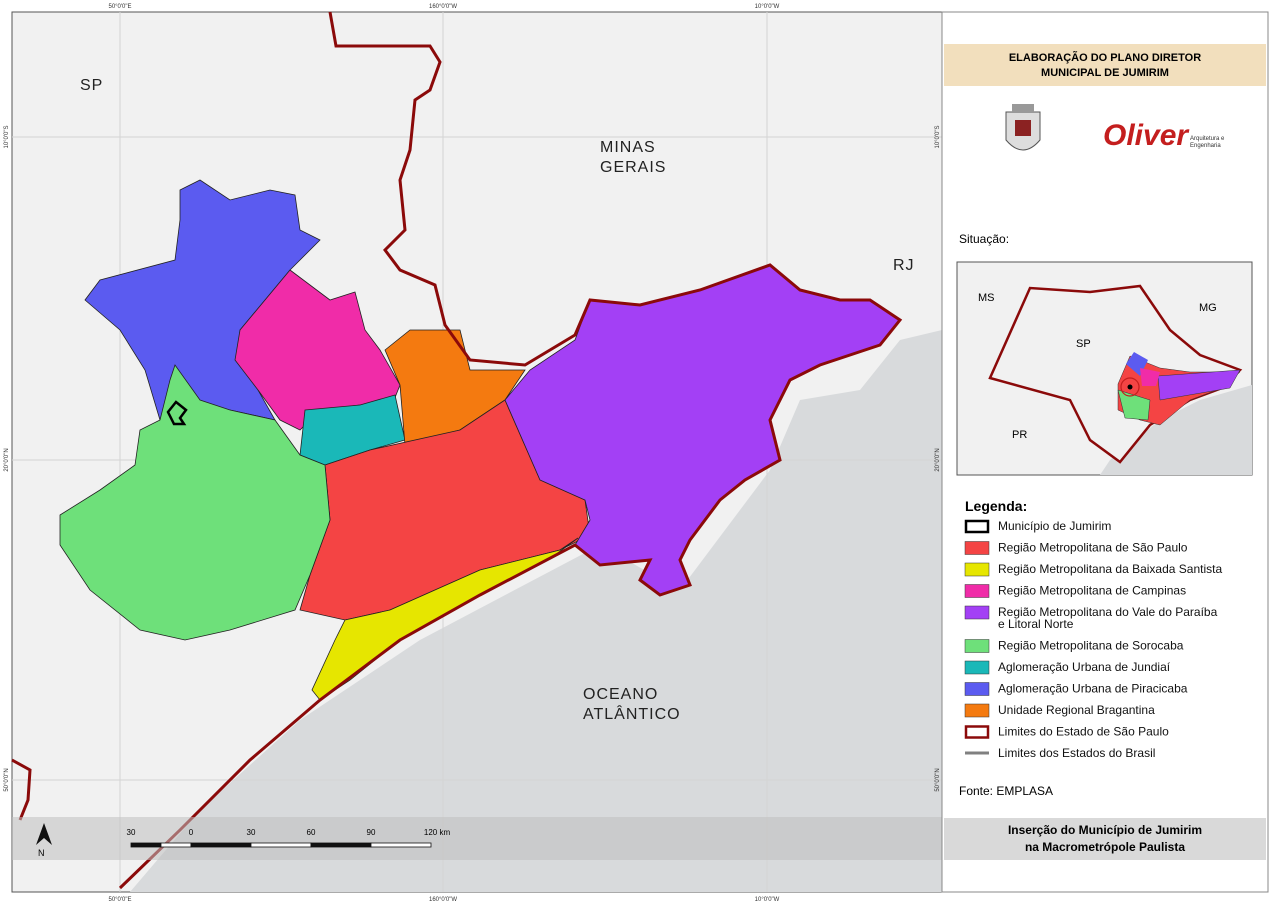 This screenshot has width=1280, height=910. What do you see at coordinates (986, 298) in the screenshot?
I see `inset-label: MS` at bounding box center [986, 298].